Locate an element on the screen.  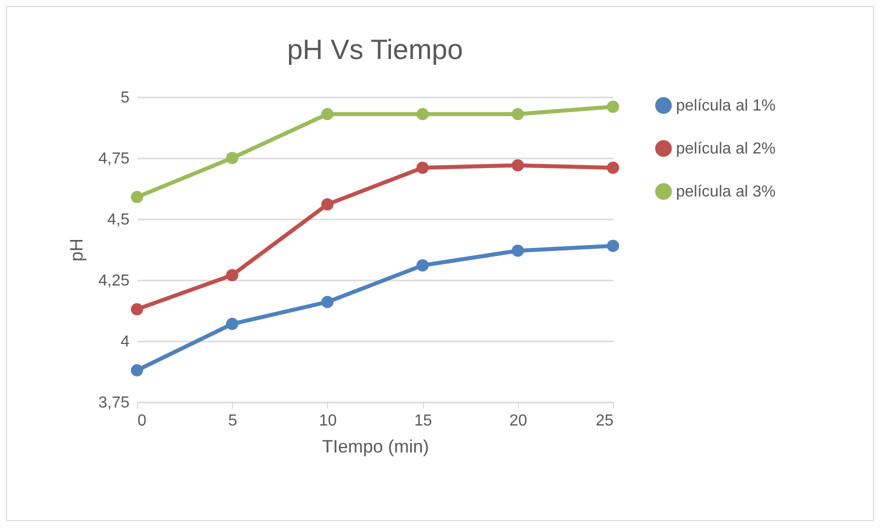
y-tick-label: 5 is located at coordinates (125, 98).